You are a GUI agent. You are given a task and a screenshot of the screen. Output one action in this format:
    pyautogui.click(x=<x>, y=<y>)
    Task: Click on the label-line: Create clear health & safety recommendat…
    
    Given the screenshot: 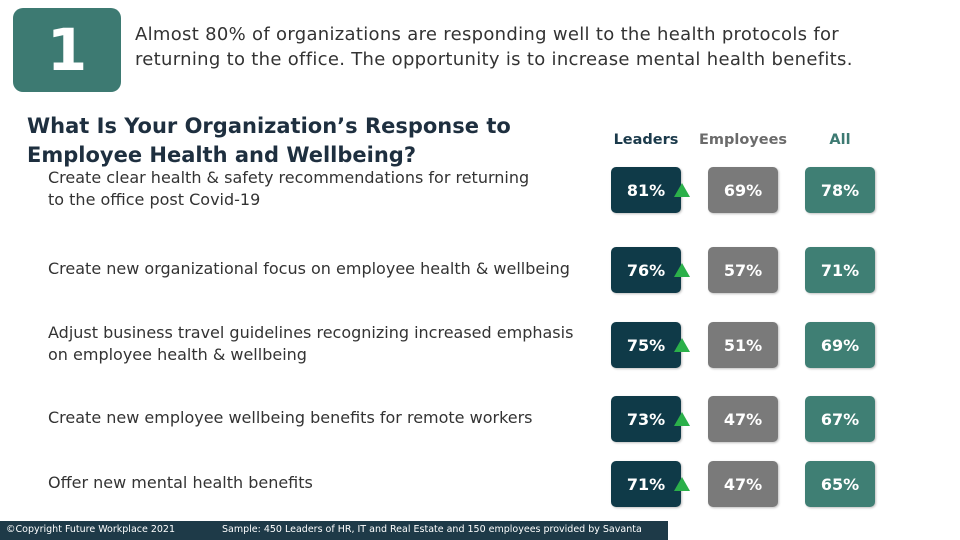 What is the action you would take?
    pyautogui.click(x=289, y=177)
    